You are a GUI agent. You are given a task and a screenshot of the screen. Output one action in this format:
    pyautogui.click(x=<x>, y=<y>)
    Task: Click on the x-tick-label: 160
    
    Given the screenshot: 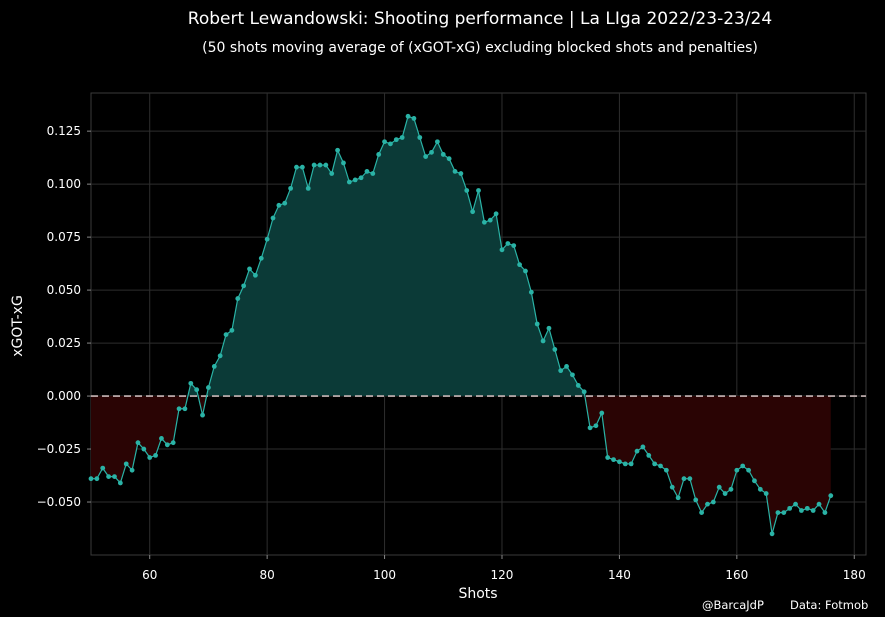 What is the action you would take?
    pyautogui.click(x=736, y=575)
    